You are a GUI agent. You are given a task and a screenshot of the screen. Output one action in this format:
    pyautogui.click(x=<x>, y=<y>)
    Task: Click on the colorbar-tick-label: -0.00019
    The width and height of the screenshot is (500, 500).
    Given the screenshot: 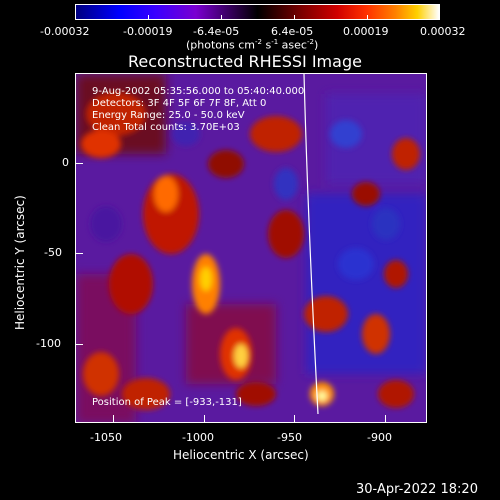 What is the action you would take?
    pyautogui.click(x=148, y=31)
    